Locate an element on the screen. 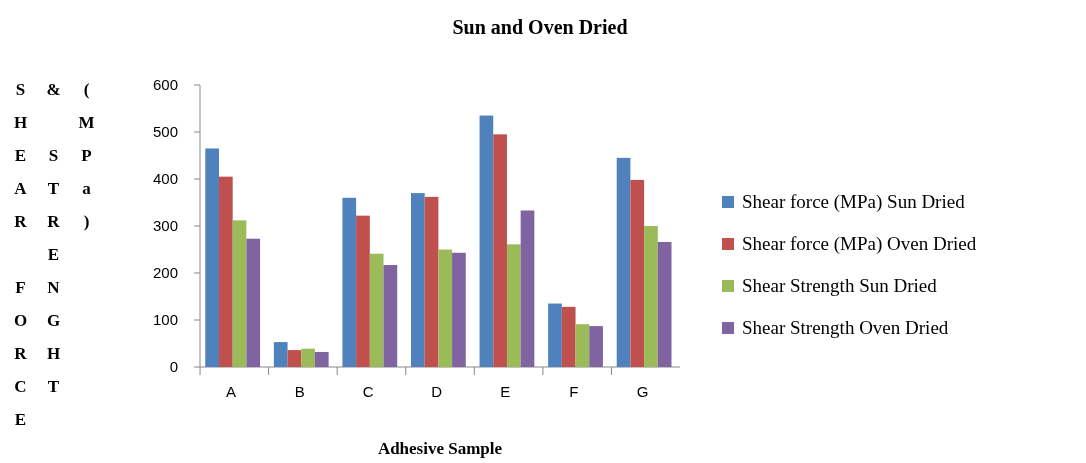 The height and width of the screenshot is (463, 1086). x-tick-label: F is located at coordinates (574, 391).